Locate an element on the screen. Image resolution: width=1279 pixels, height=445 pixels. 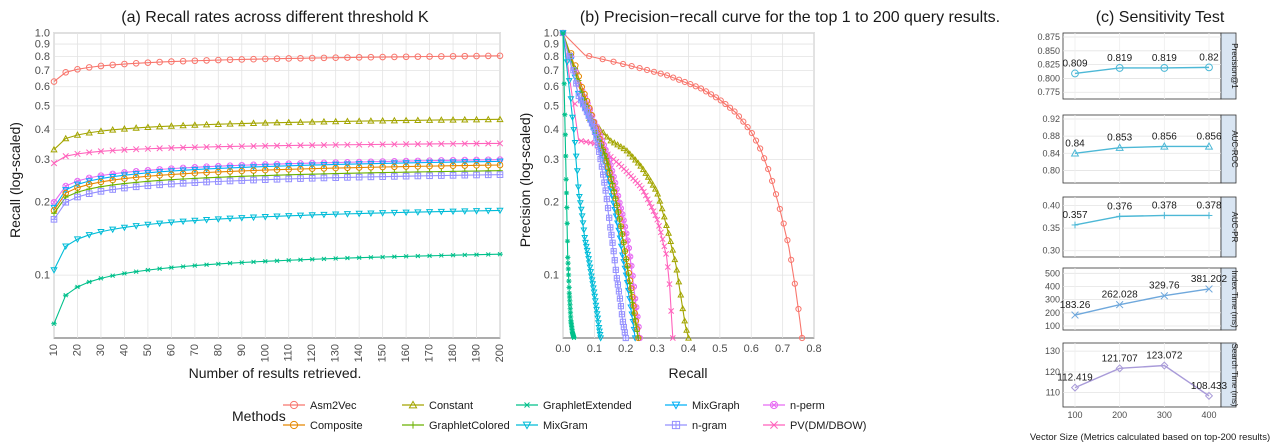
y-tick-label: 0.7 is located at coordinates (42, 71).